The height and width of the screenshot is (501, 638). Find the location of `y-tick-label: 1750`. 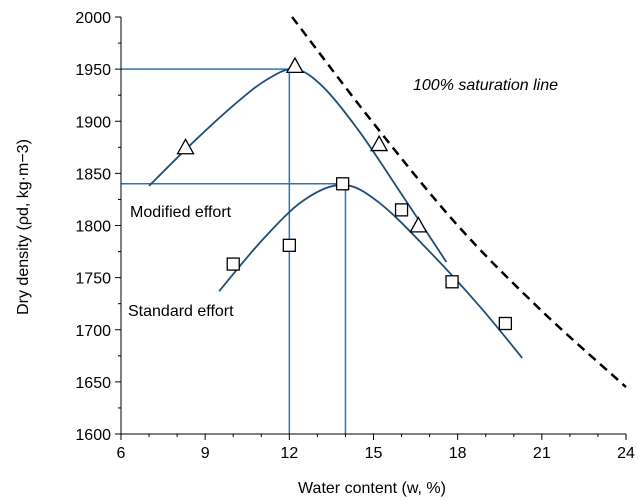

y-tick-label: 1750 is located at coordinates (93, 279).